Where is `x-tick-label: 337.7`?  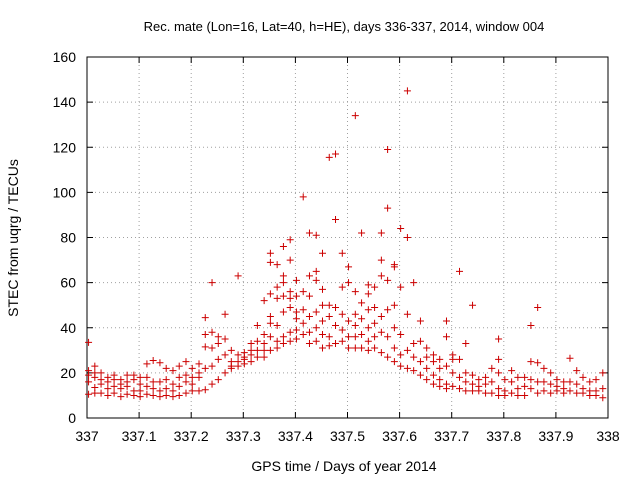 x-tick-label: 337.7 is located at coordinates (451, 436).